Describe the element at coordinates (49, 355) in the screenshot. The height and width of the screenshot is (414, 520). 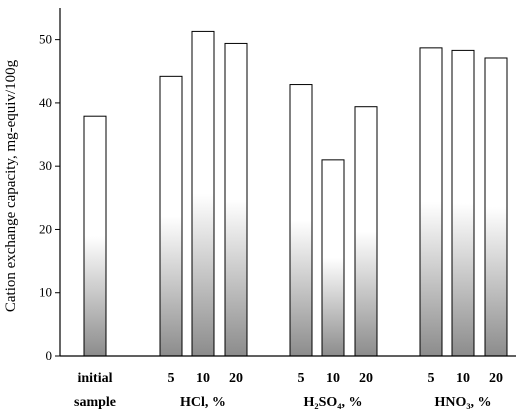
I see `y-tick-label: 0` at that location.